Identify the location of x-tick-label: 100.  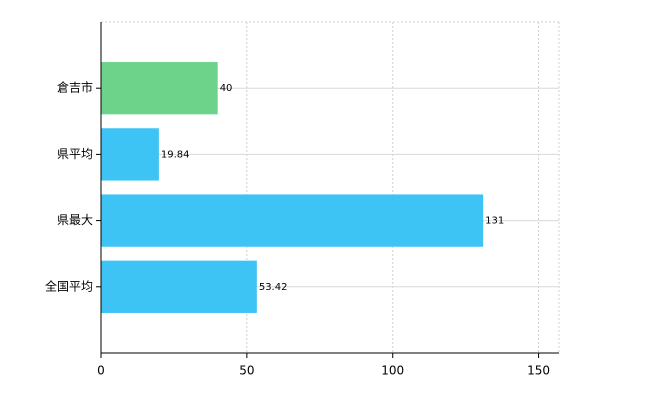
(392, 371).